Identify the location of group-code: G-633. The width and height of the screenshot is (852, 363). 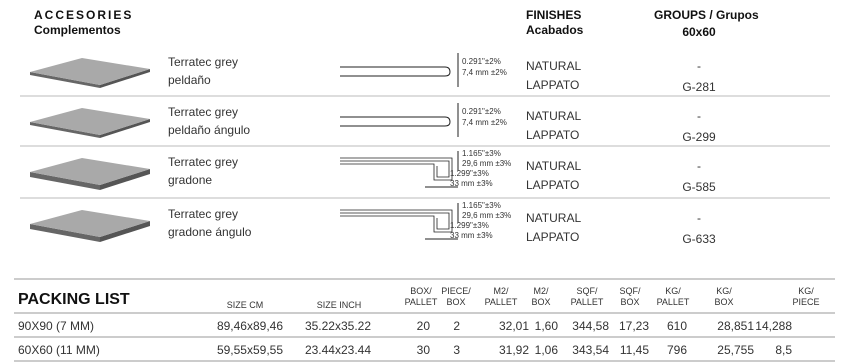
(699, 239).